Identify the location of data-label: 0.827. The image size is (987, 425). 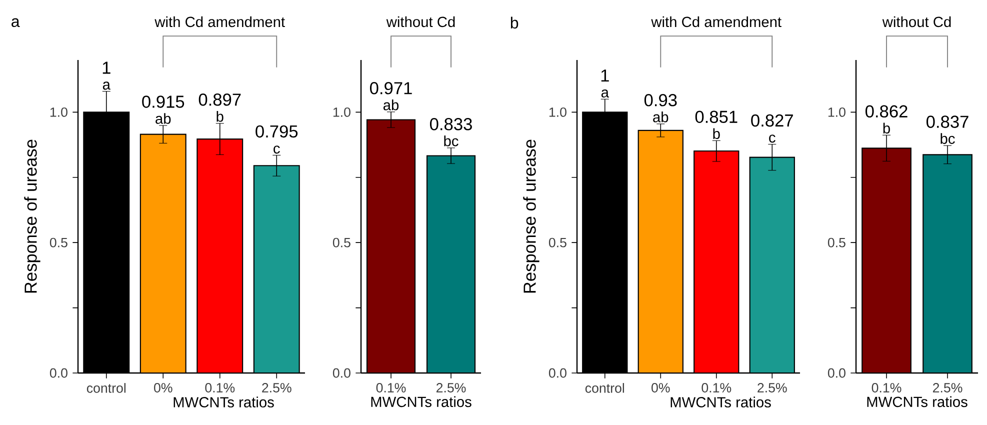
(772, 120).